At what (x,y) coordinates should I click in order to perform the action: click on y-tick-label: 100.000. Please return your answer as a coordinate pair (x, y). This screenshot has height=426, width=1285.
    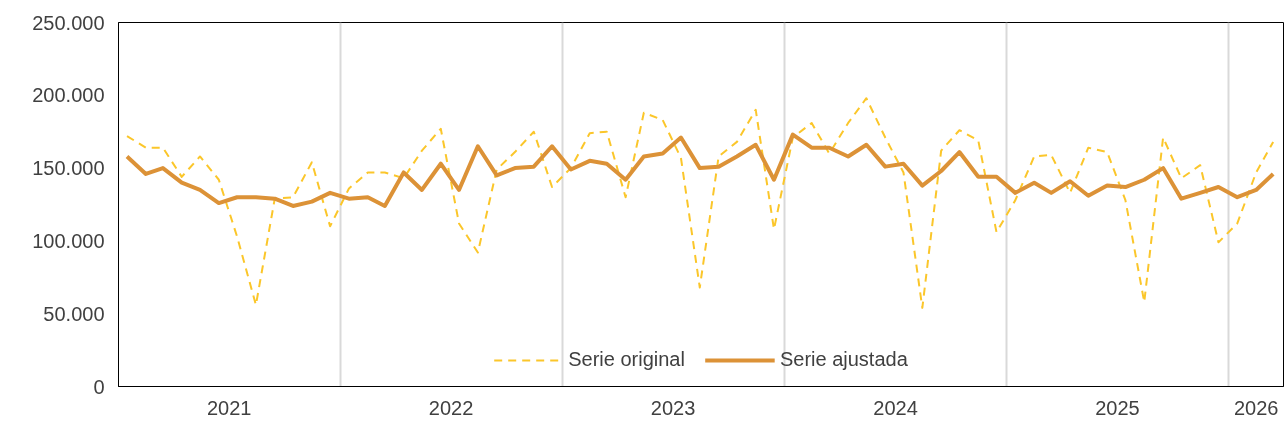
    Looking at the image, I should click on (68, 240).